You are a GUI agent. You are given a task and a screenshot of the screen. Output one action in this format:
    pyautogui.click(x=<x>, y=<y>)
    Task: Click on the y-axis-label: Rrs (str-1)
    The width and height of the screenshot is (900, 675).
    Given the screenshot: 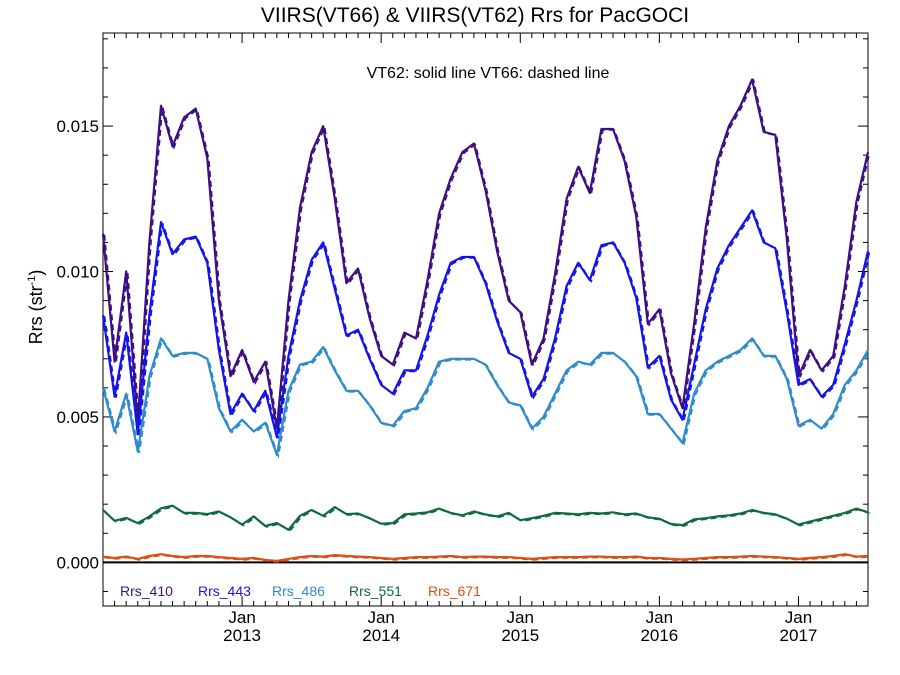 What is the action you would take?
    pyautogui.click(x=36, y=307)
    